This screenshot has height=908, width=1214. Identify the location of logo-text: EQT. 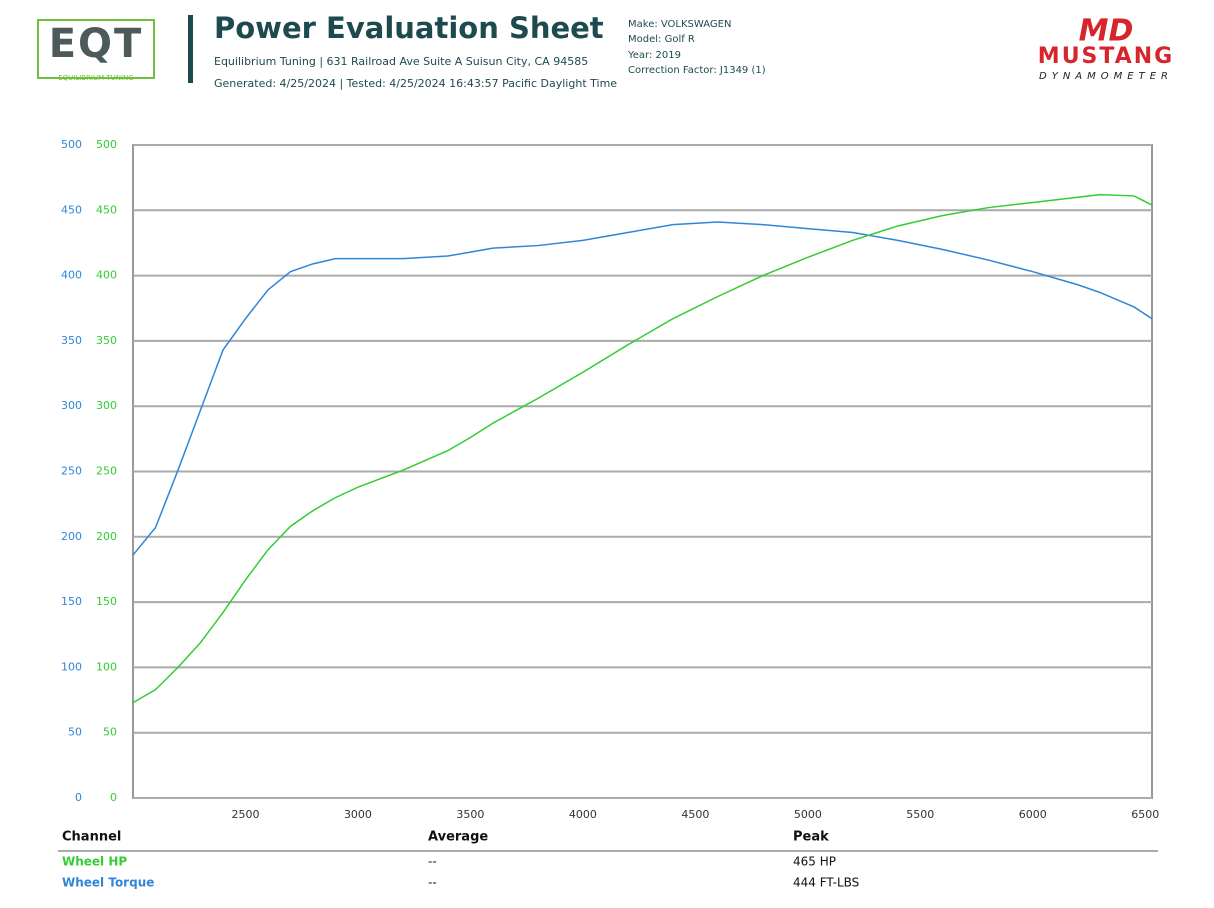
(96, 44).